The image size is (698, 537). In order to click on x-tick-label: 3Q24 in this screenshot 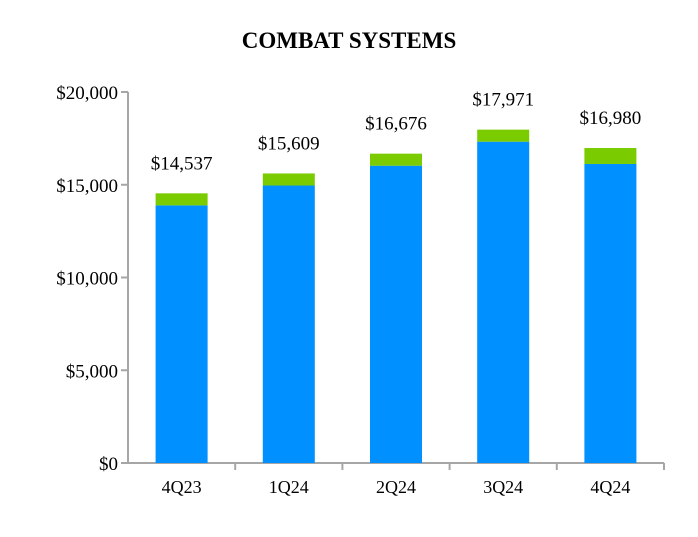, I will do `click(503, 487)`.